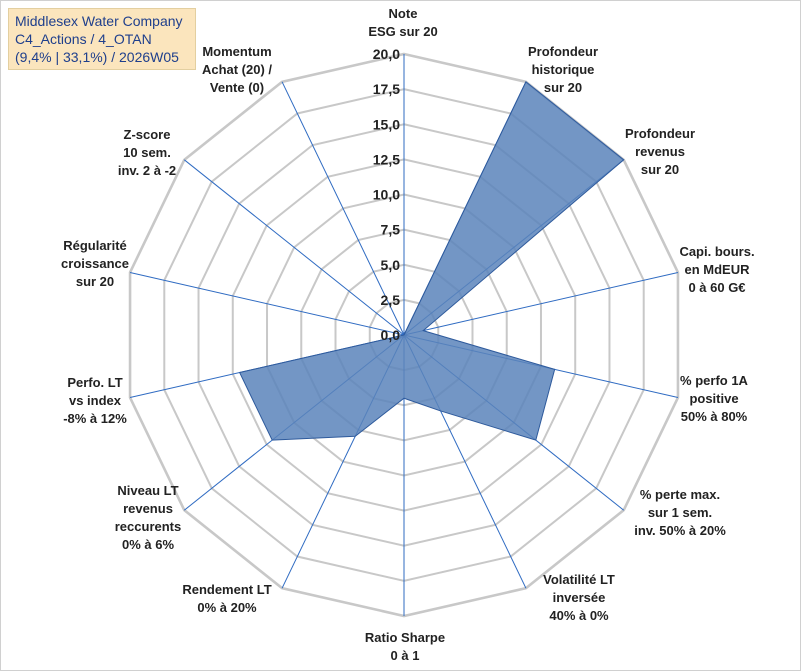 The width and height of the screenshot is (801, 671). What do you see at coordinates (716, 269) in the screenshot?
I see `axis-label: Capi. bours. en MdEUR 0 à 60 G€` at bounding box center [716, 269].